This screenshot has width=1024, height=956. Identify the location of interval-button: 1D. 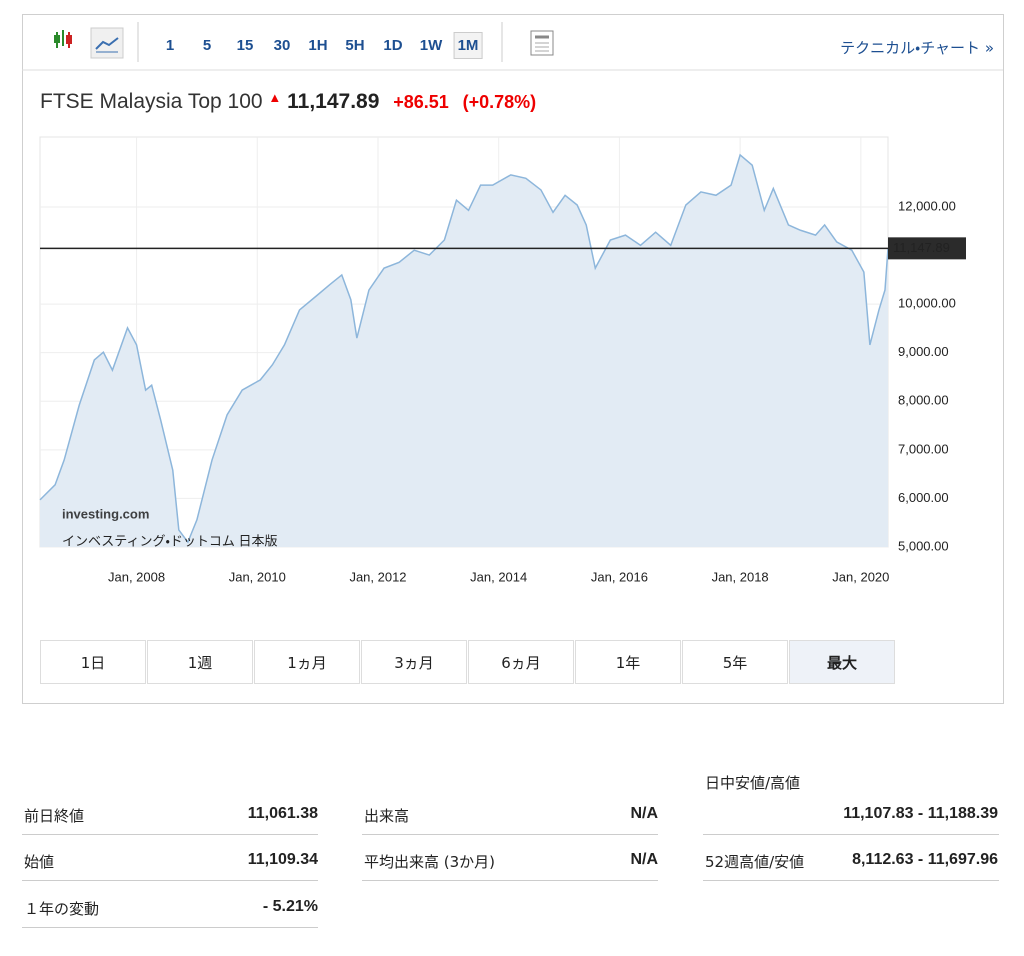
(393, 45).